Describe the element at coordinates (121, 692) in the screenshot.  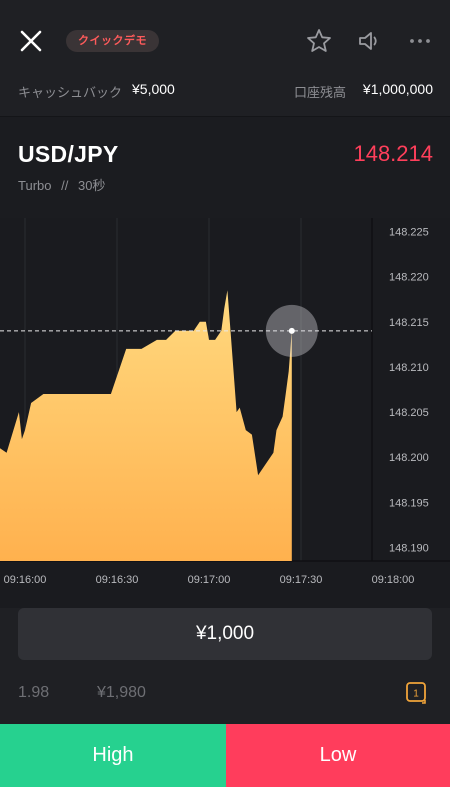
I see `payout-amount: ¥1,980` at that location.